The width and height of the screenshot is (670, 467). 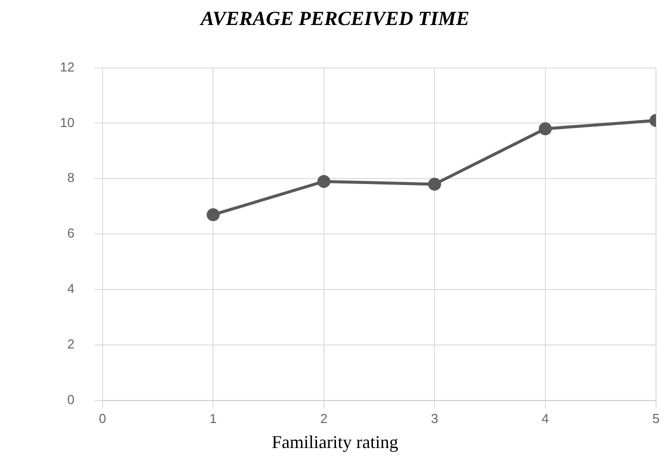 What do you see at coordinates (67, 122) in the screenshot?
I see `y-tick-label: 10` at bounding box center [67, 122].